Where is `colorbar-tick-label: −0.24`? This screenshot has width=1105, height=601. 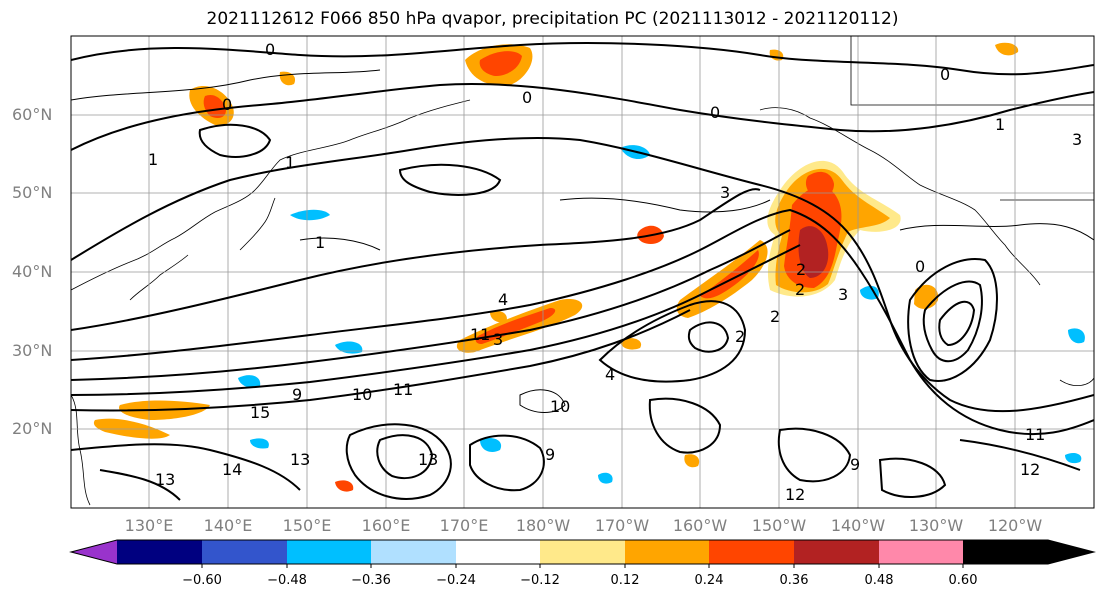 colorbar-tick-label: −0.24 is located at coordinates (456, 580).